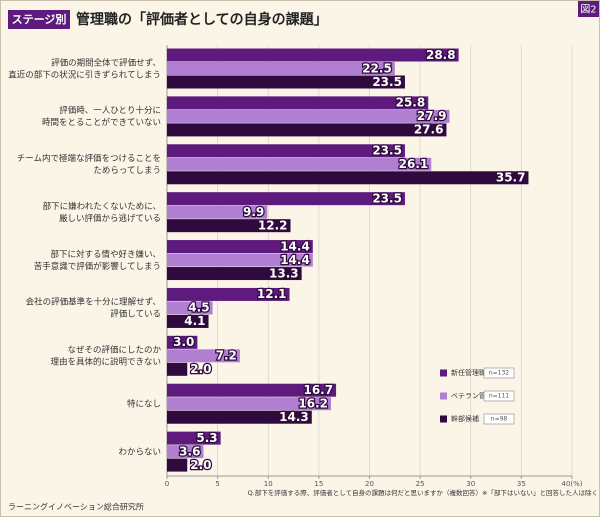 This screenshot has height=517, width=600. What do you see at coordinates (420, 484) in the screenshot?
I see `x-tick-label: 25` at bounding box center [420, 484].